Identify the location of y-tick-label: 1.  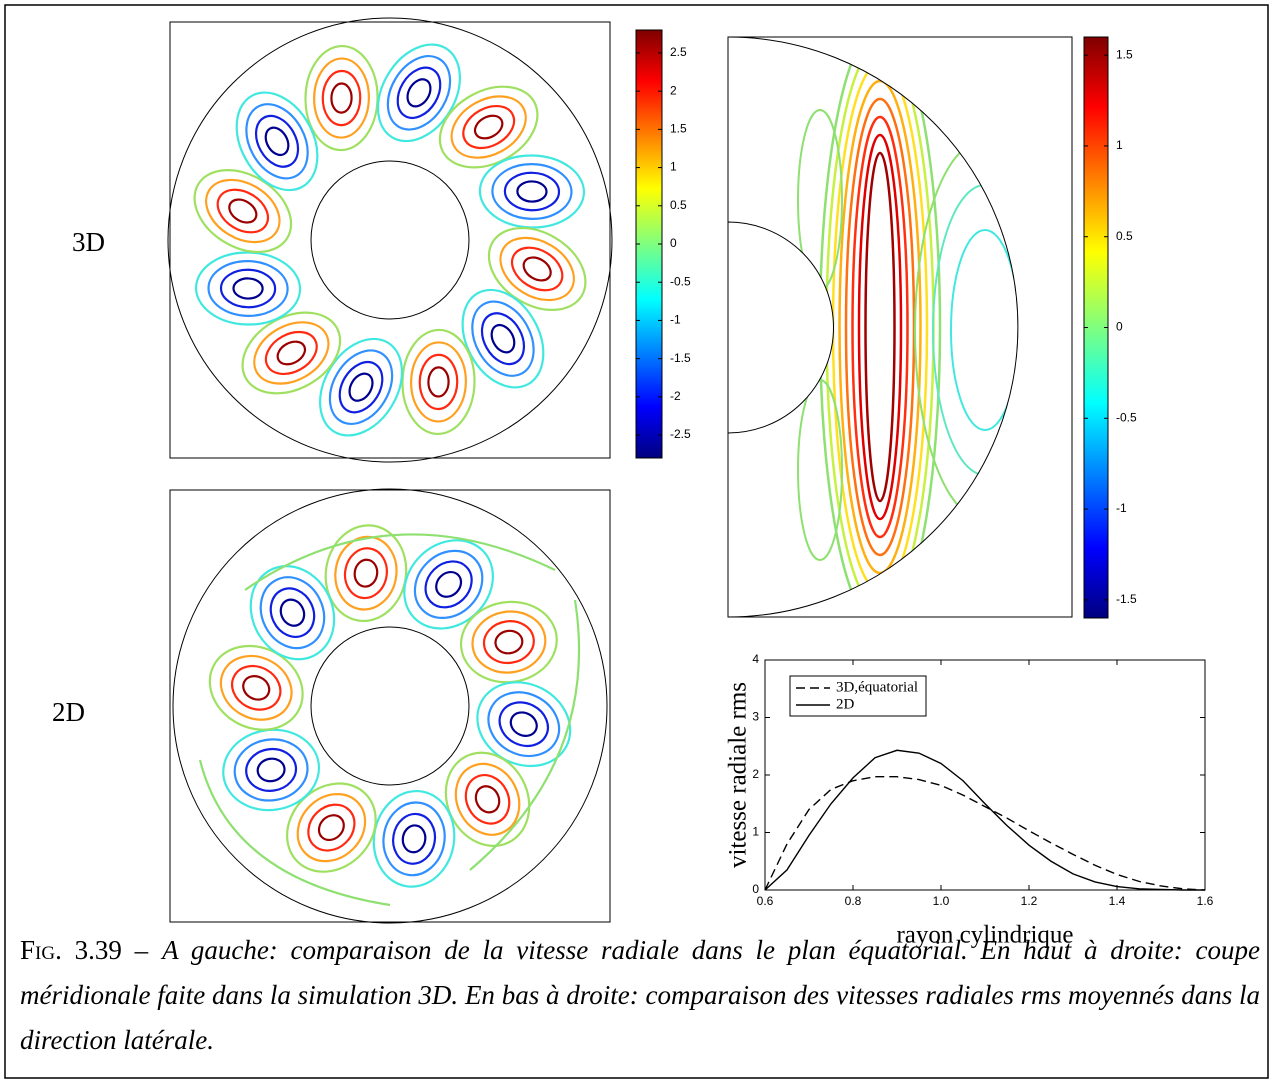
(755, 832).